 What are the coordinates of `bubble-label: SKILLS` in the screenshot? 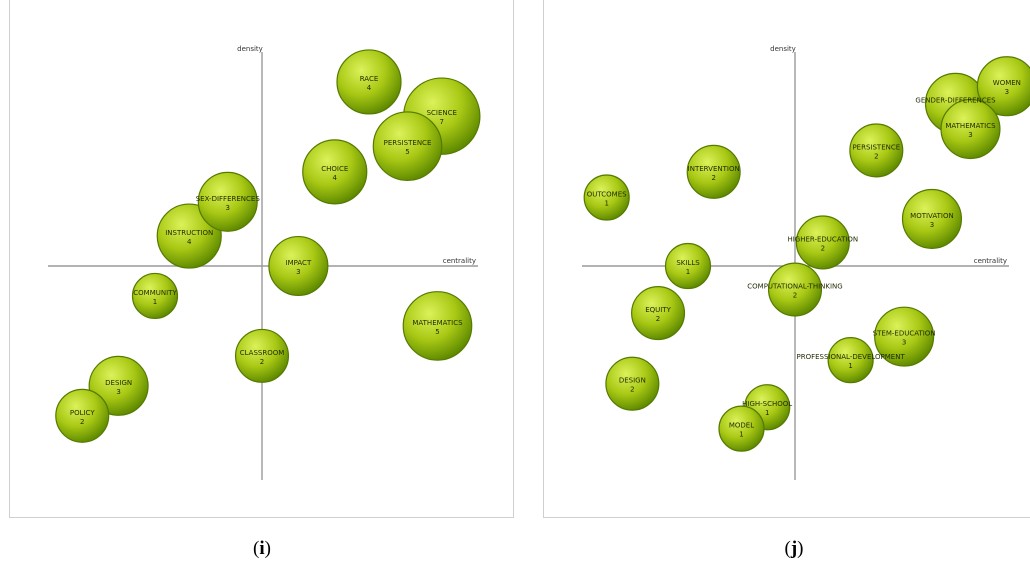 It's located at (688, 263).